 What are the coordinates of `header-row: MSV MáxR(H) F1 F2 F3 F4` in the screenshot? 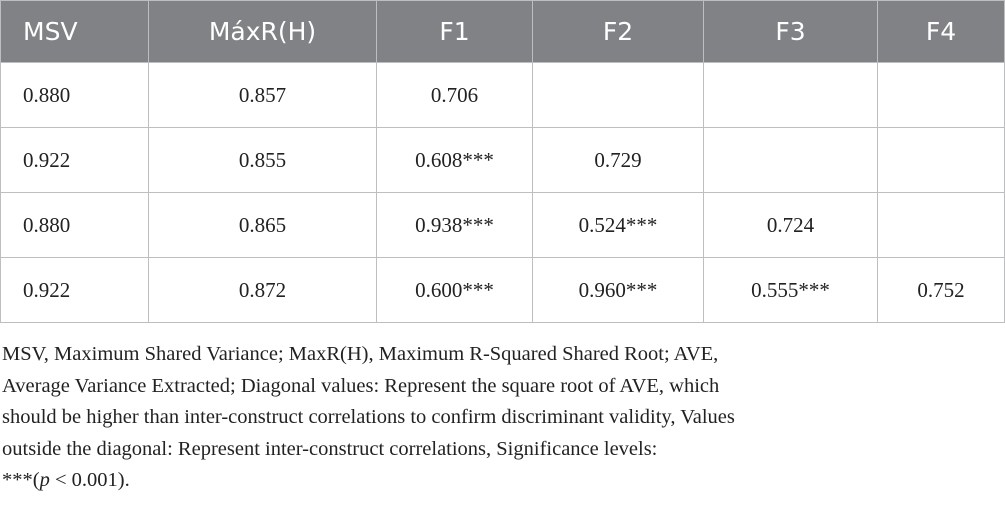 It's located at (502, 31).